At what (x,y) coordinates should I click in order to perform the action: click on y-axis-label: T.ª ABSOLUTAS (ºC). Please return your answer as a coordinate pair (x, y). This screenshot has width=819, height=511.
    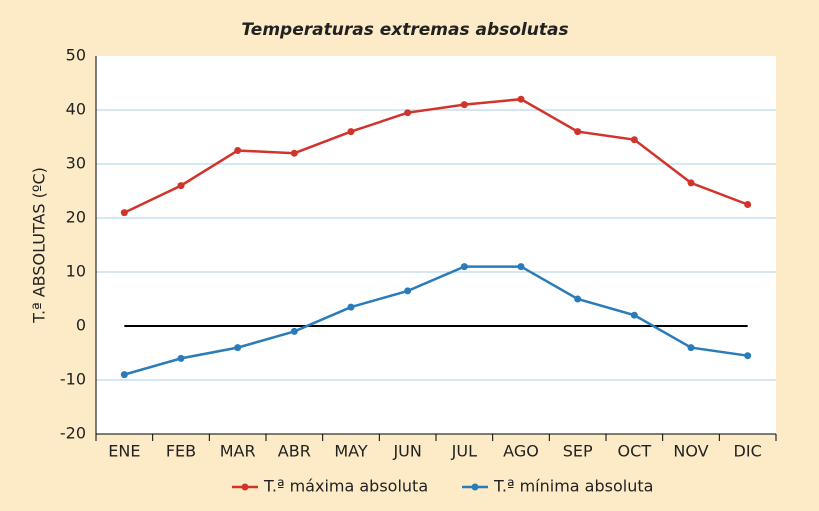
    Looking at the image, I should click on (39, 245).